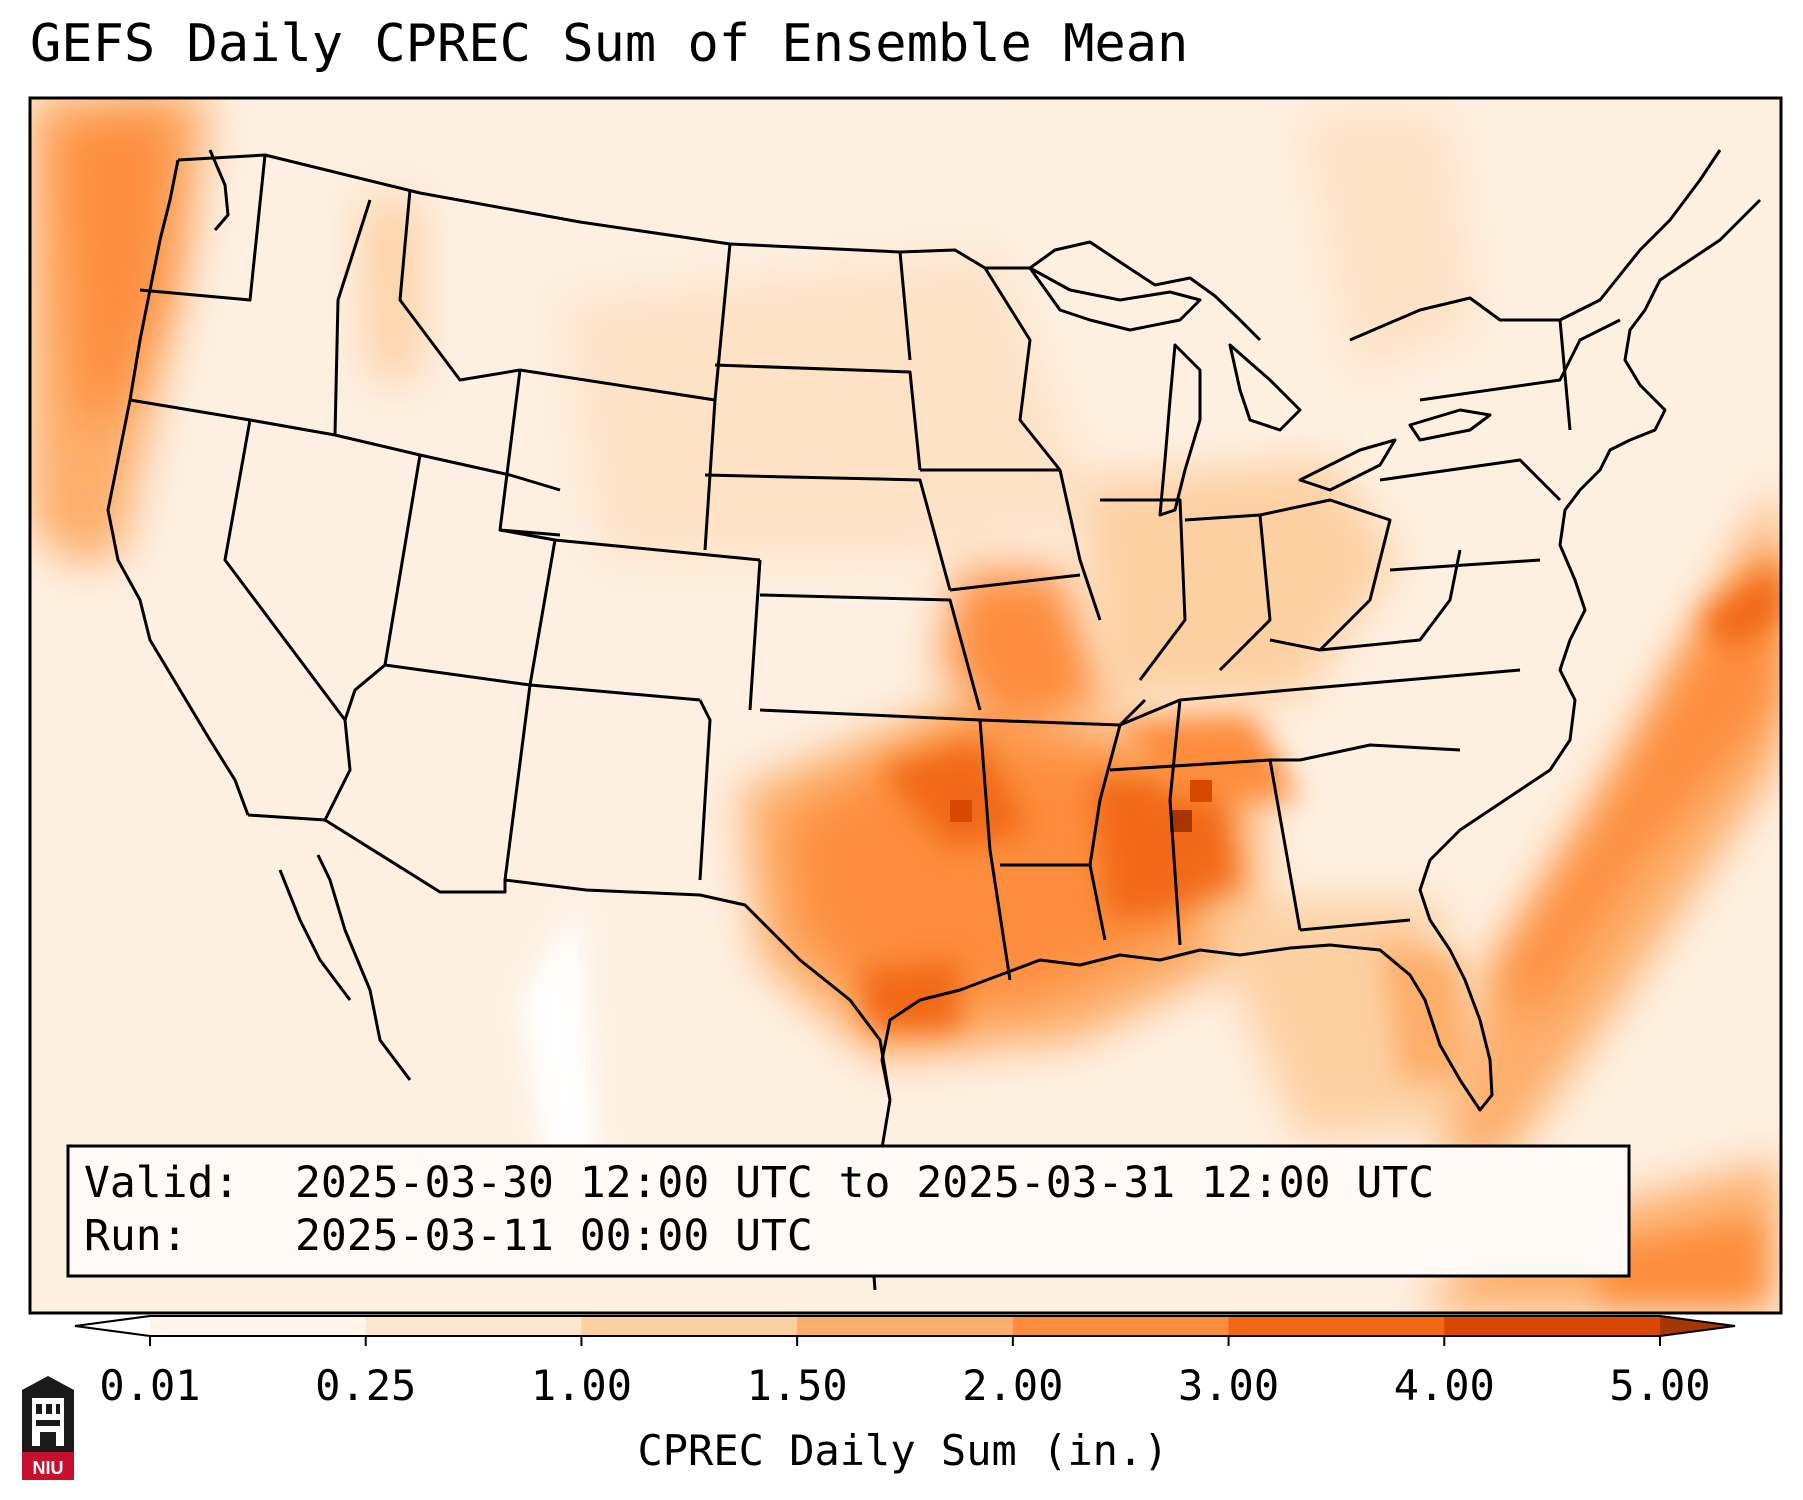  What do you see at coordinates (885, 844) in the screenshot?
I see `ok-tx` at bounding box center [885, 844].